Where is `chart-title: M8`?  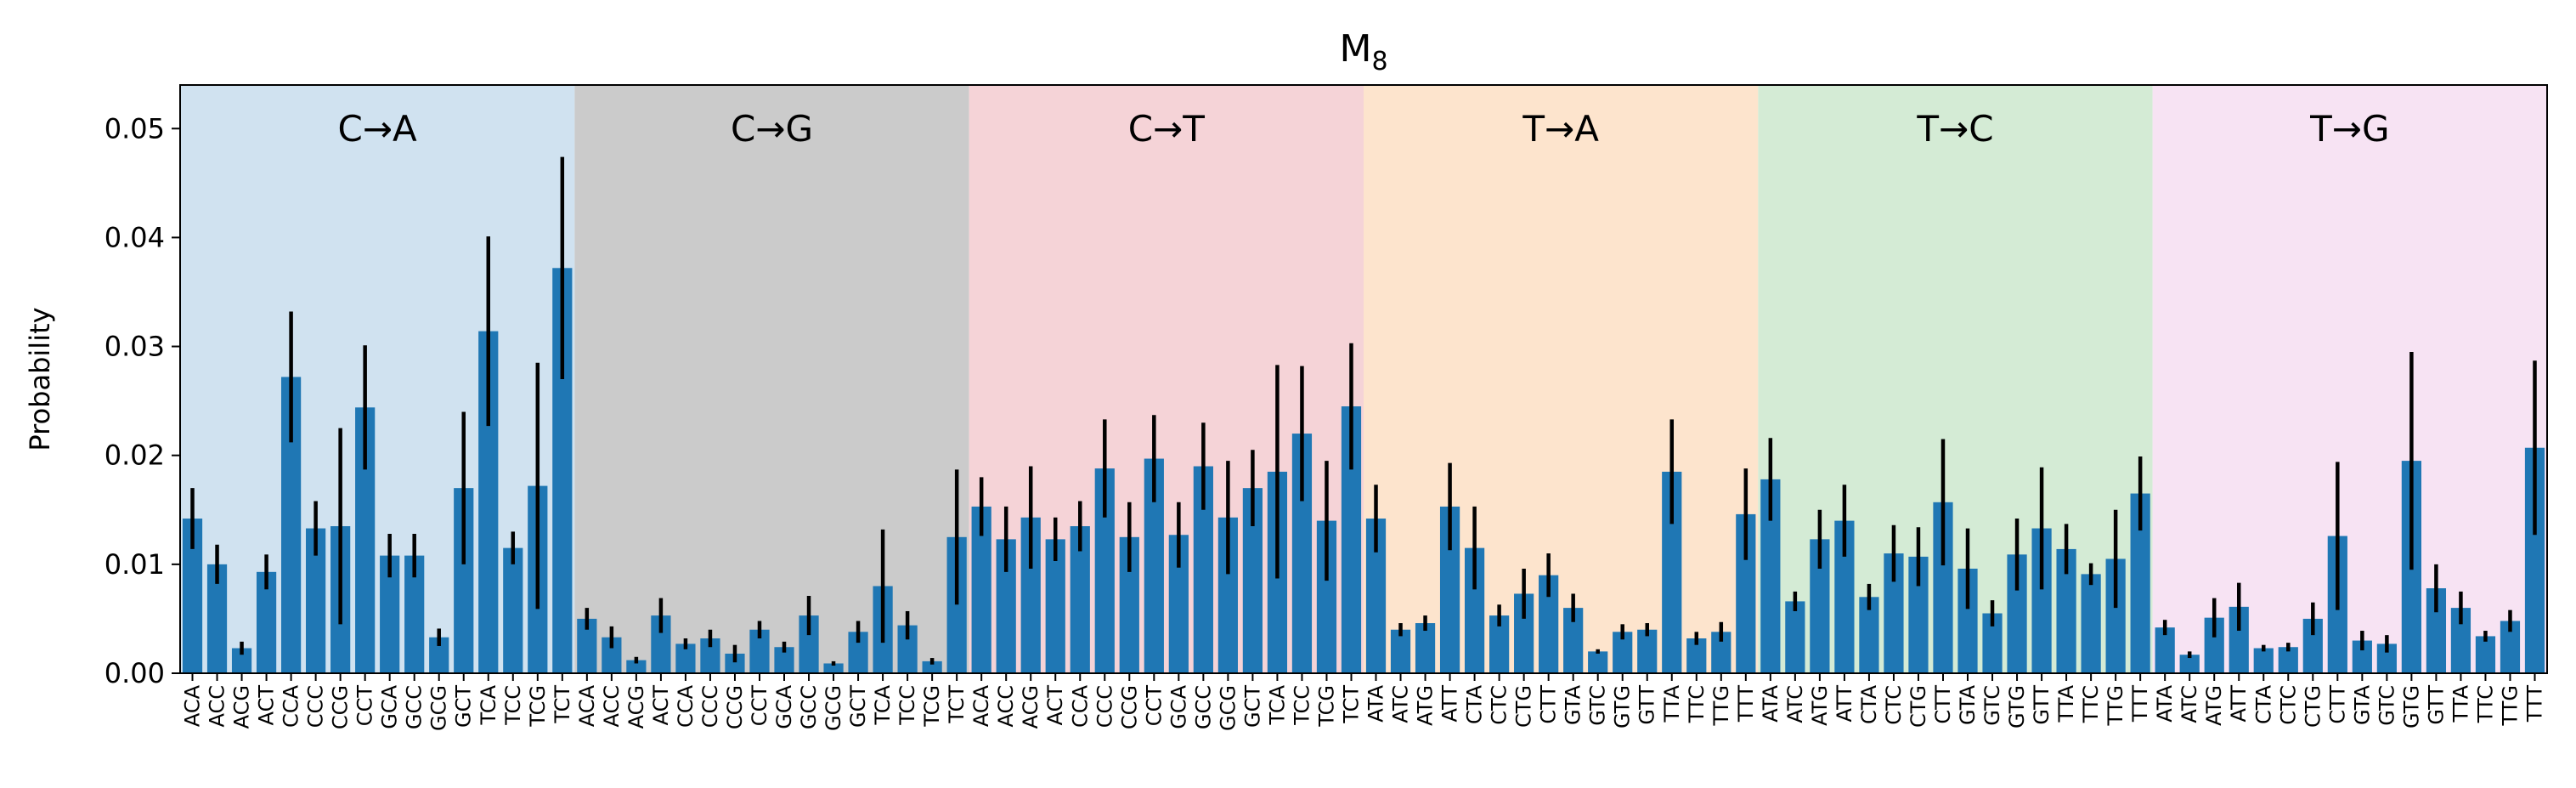 chart-title: M8 is located at coordinates (1363, 52).